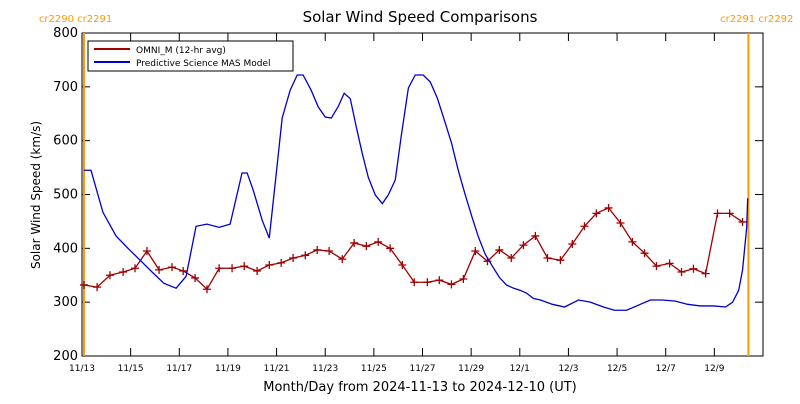  What do you see at coordinates (82, 369) in the screenshot?
I see `x-tick-label: 11/13` at bounding box center [82, 369].